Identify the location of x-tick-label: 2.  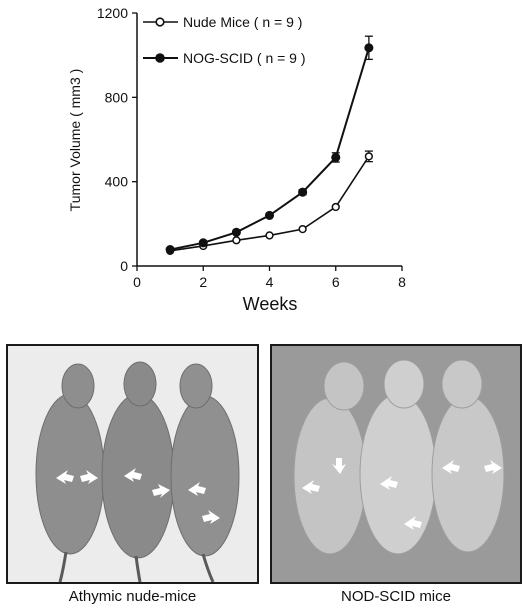
(203, 282).